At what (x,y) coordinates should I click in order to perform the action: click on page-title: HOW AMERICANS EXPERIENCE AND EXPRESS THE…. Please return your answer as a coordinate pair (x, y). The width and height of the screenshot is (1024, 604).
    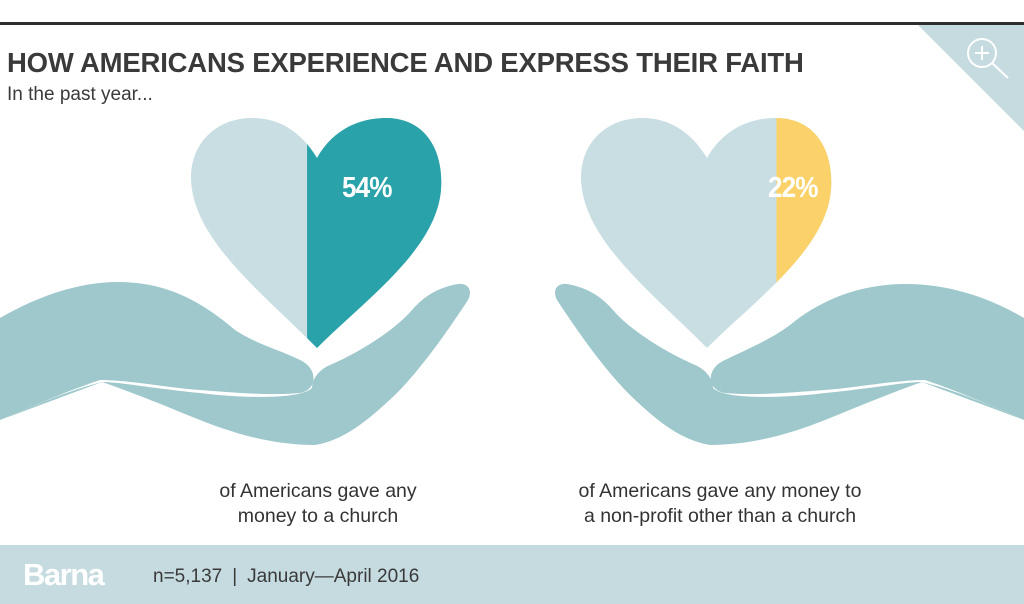
    Looking at the image, I should click on (405, 62).